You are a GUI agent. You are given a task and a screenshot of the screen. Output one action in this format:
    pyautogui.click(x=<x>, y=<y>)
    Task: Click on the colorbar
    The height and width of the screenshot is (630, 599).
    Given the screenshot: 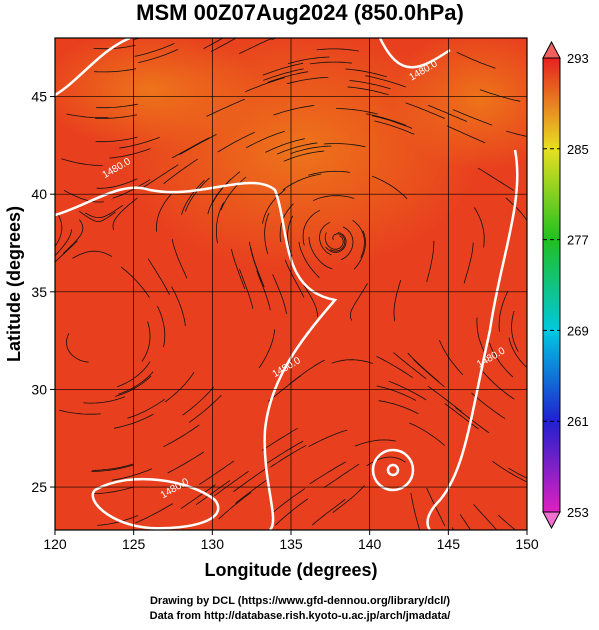 What is the action you would take?
    pyautogui.click(x=551, y=285)
    